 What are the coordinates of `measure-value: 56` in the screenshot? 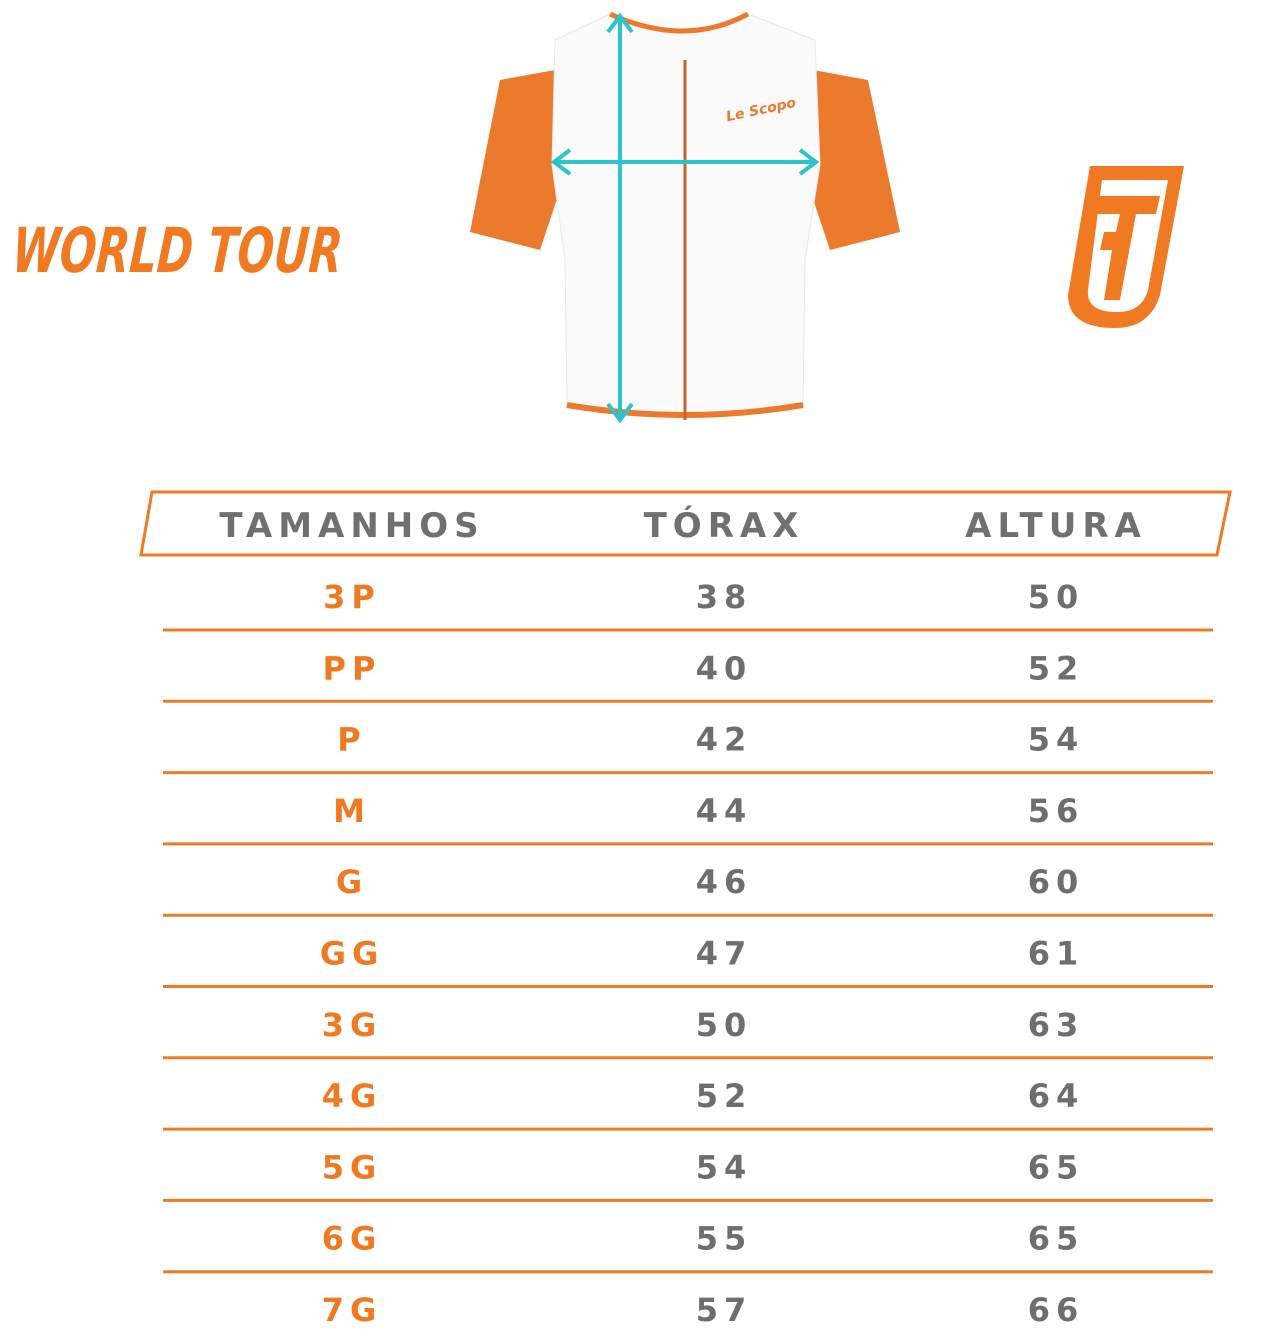 It's located at (1056, 811).